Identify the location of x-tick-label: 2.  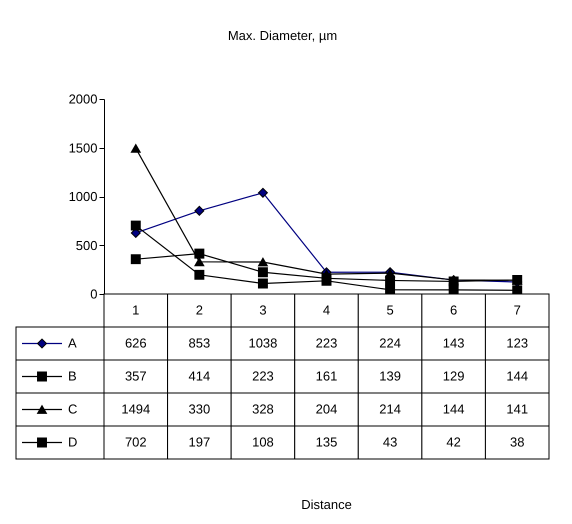
(199, 310).